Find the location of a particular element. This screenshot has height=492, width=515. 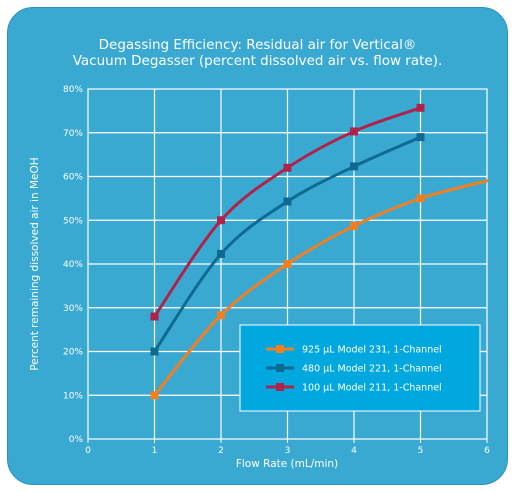

x-tick-label: 6 is located at coordinates (487, 451).